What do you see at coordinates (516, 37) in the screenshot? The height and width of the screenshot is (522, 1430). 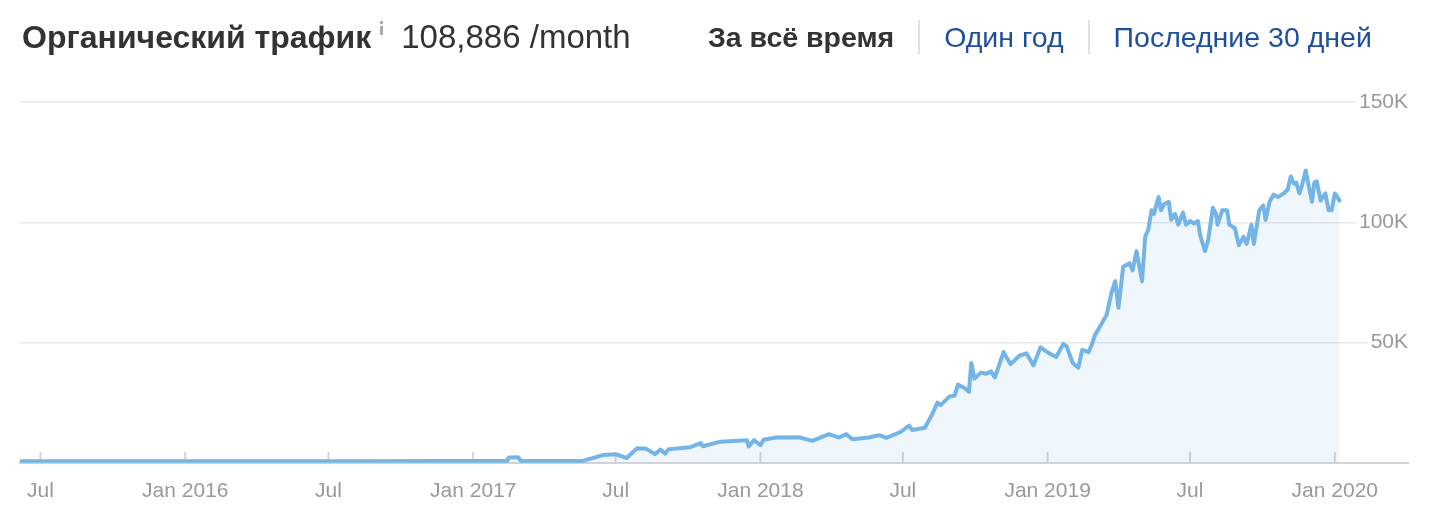 I see `chart-subtitle: 108,886 /month` at bounding box center [516, 37].